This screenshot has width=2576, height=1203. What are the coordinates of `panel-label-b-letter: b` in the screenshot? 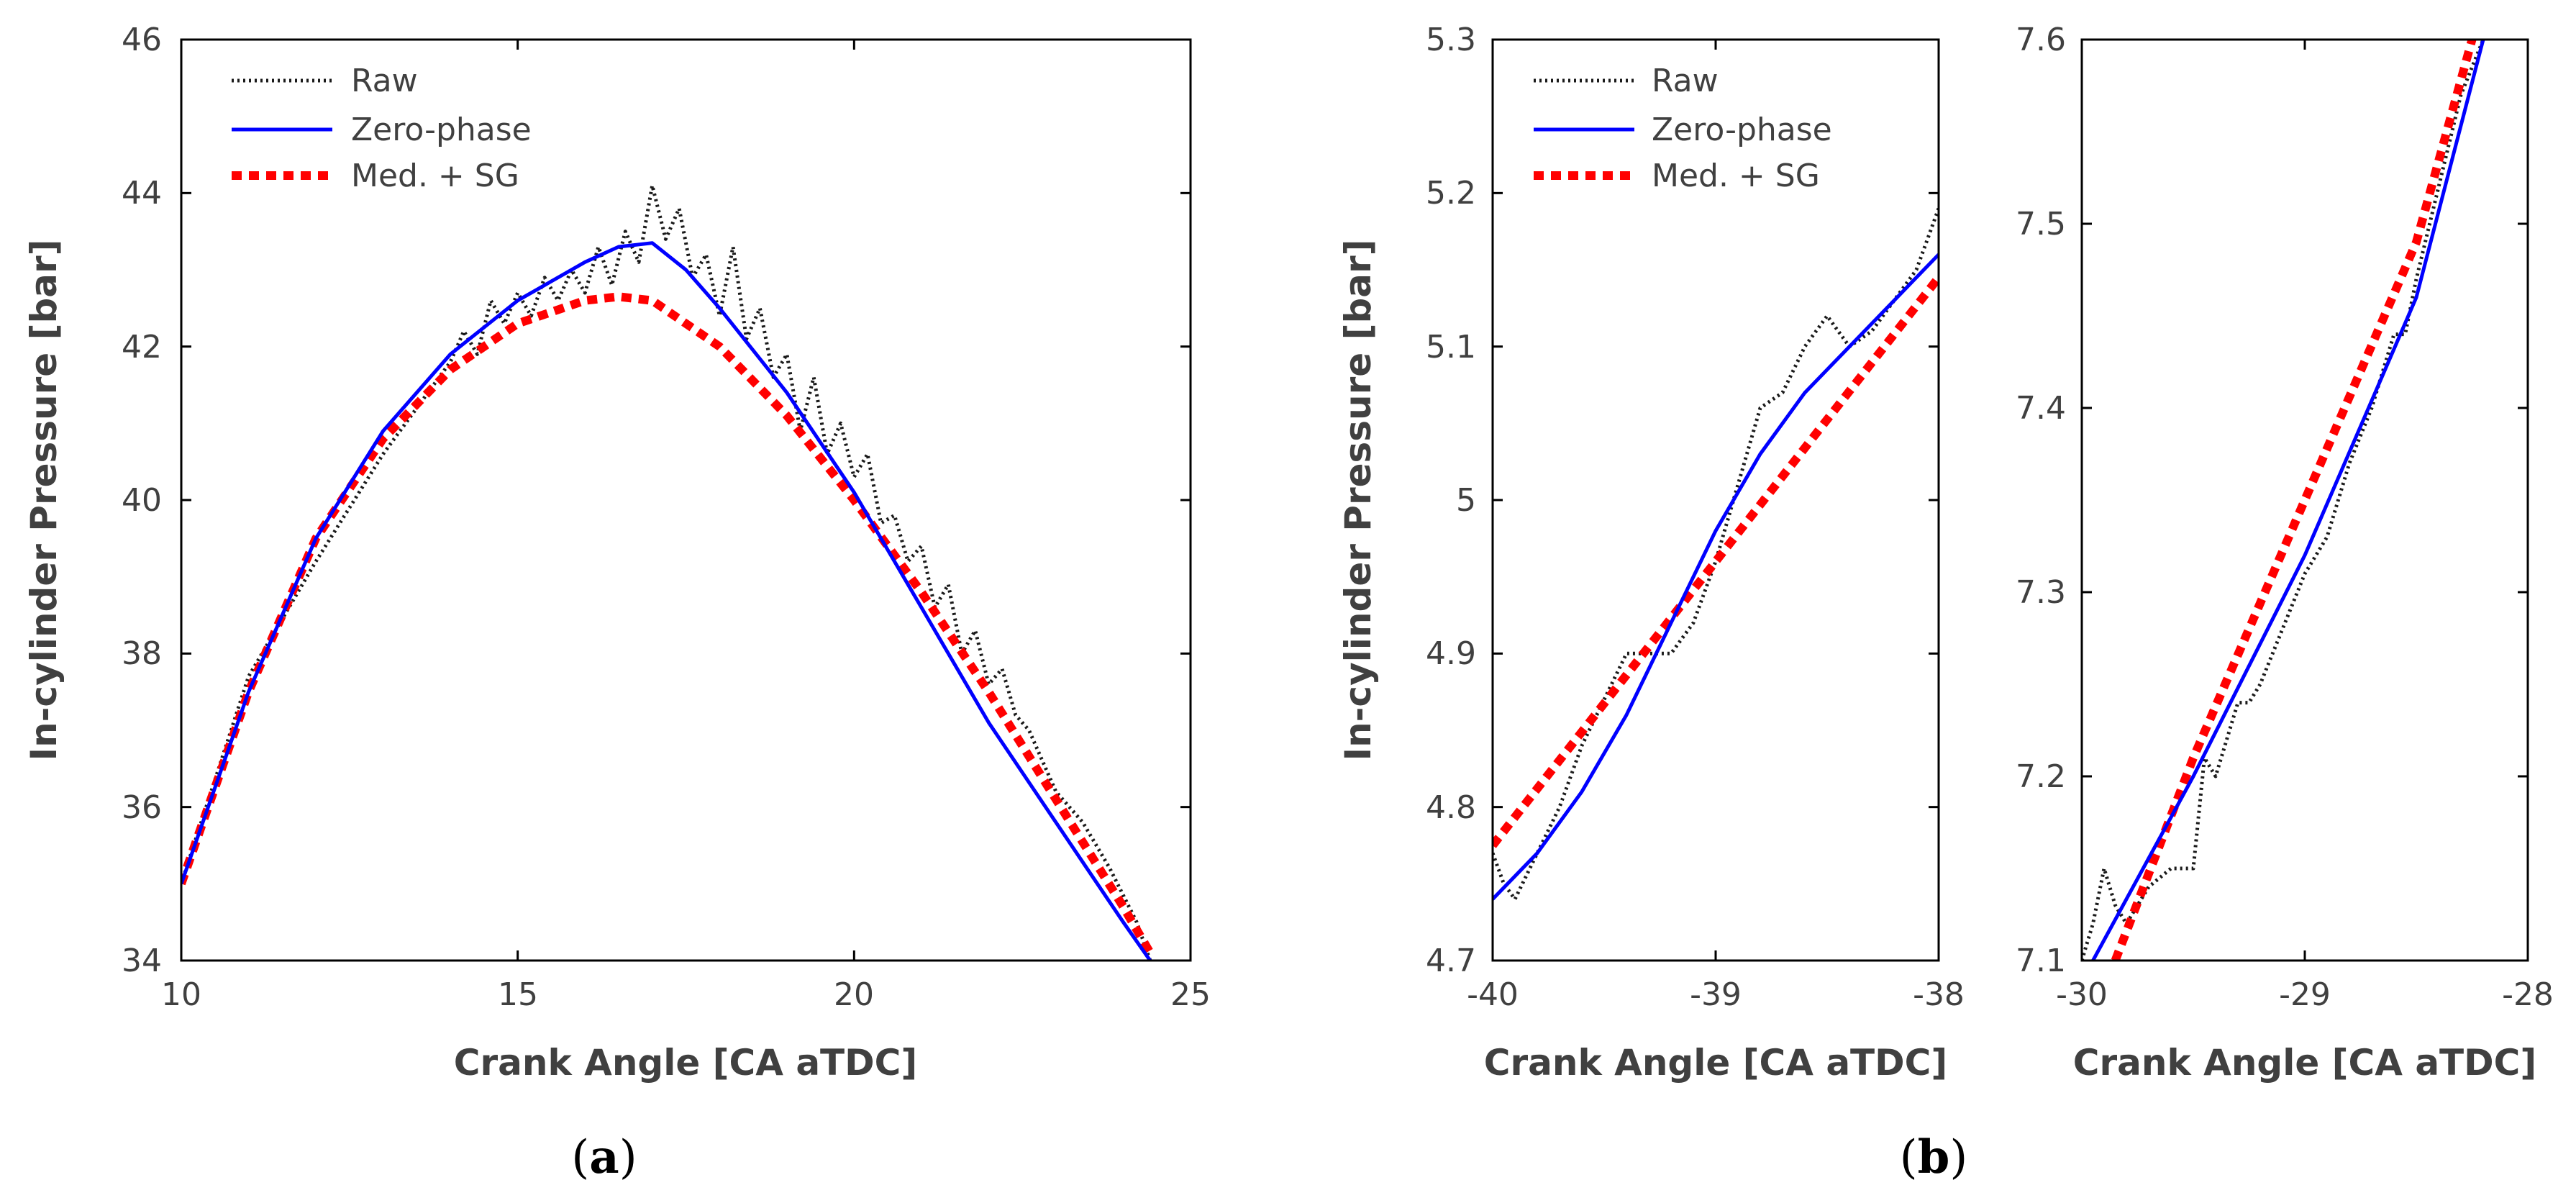 It's located at (1934, 1157).